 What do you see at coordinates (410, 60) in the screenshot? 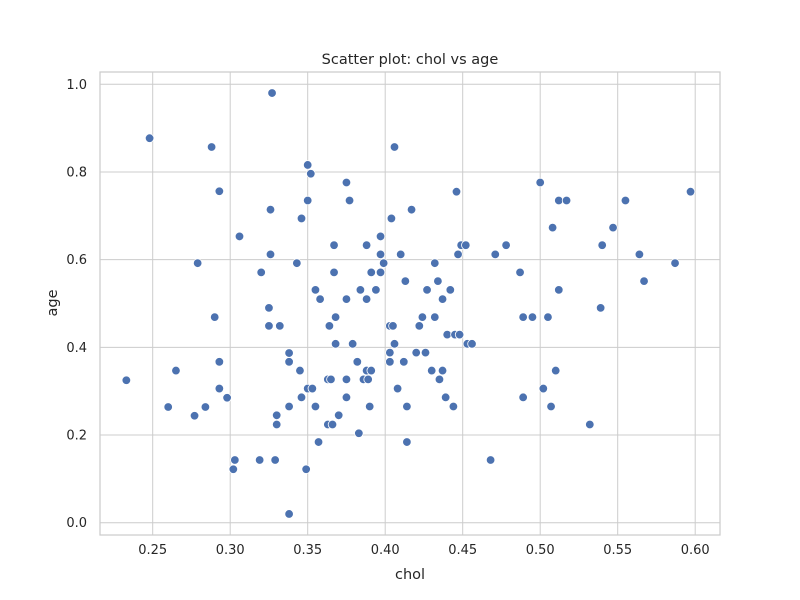
I see `chart-title: Scatter plot: chol vs age` at bounding box center [410, 60].